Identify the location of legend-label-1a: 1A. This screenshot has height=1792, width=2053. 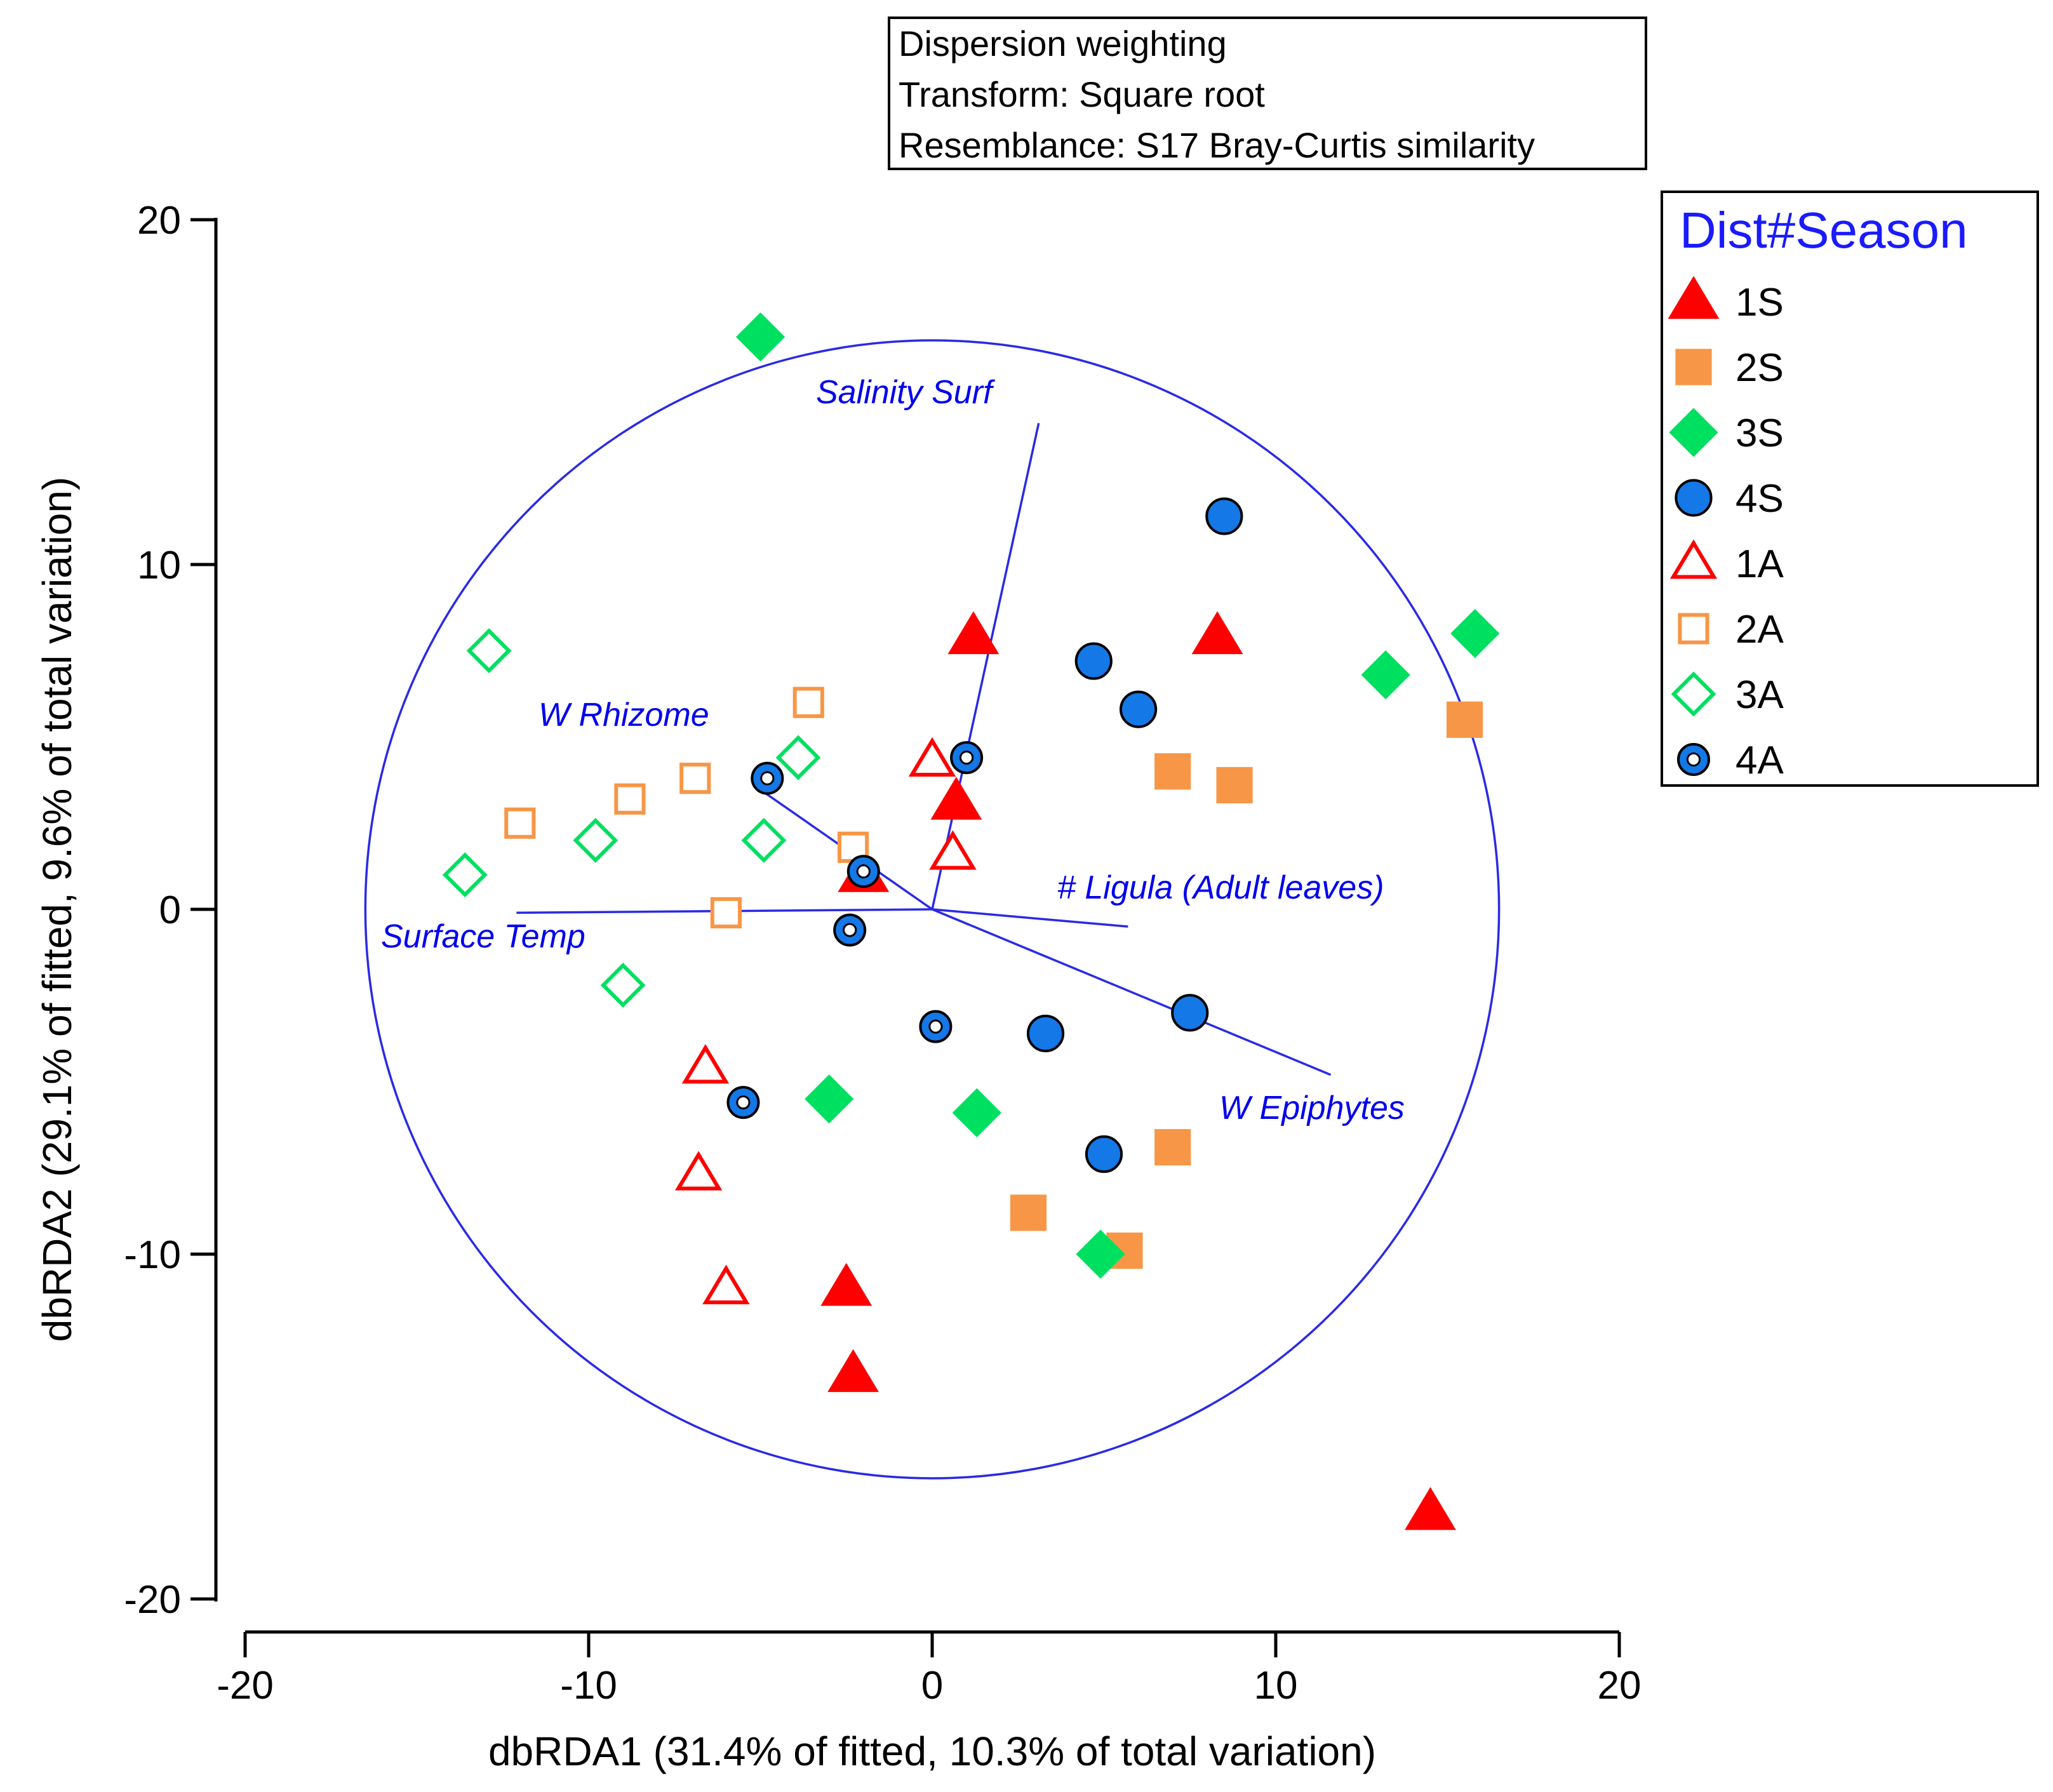
(1759, 564).